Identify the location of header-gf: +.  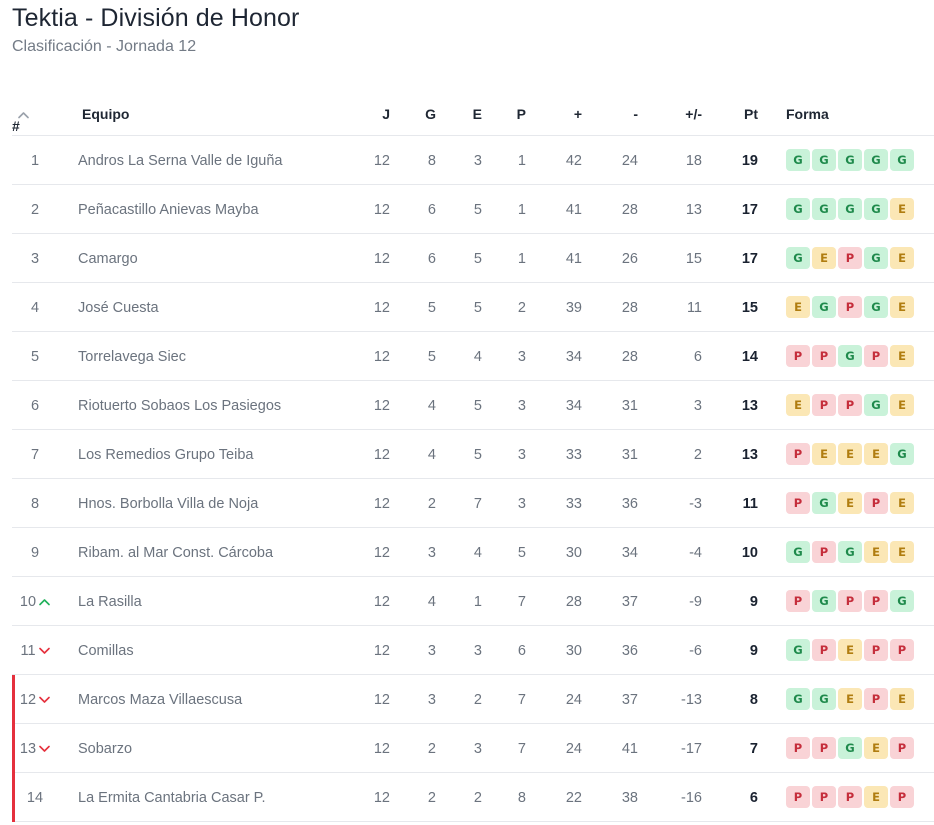
(577, 114).